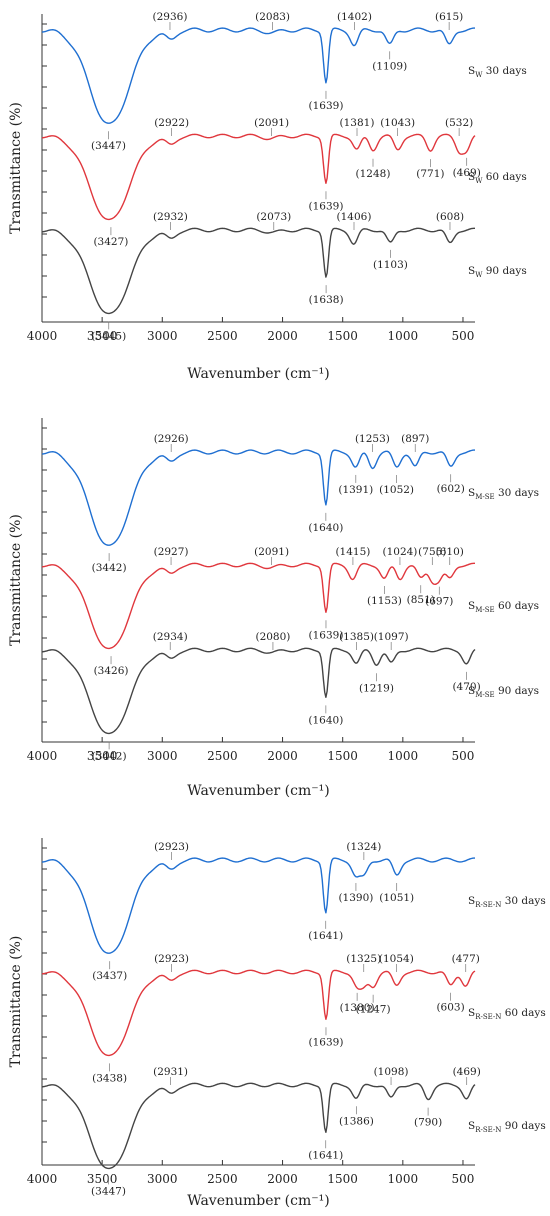 This screenshot has height=1216, width=550. I want to click on peak-label: (2083), so click(272, 17).